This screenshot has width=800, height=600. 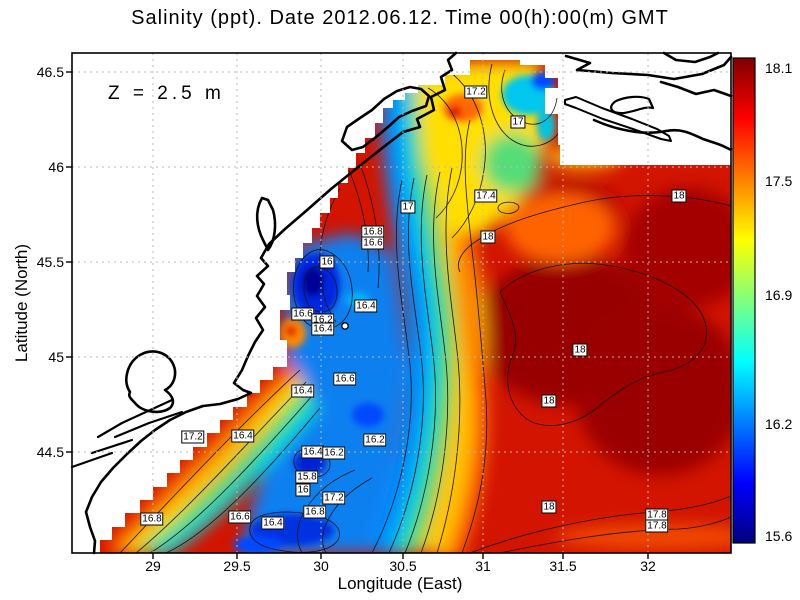 I want to click on coastline-spit, so click(x=618, y=119).